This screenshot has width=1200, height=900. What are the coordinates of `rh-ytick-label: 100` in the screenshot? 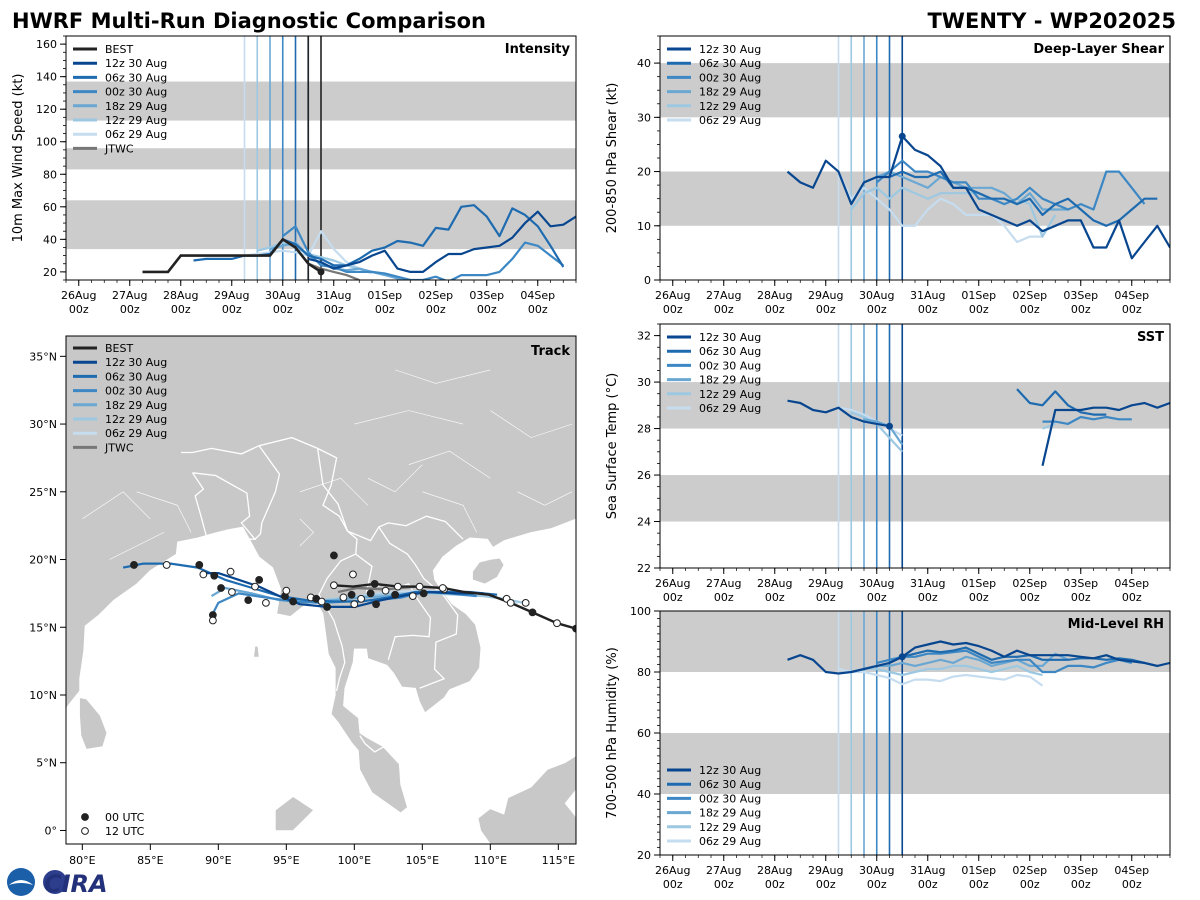 It's located at (640, 611).